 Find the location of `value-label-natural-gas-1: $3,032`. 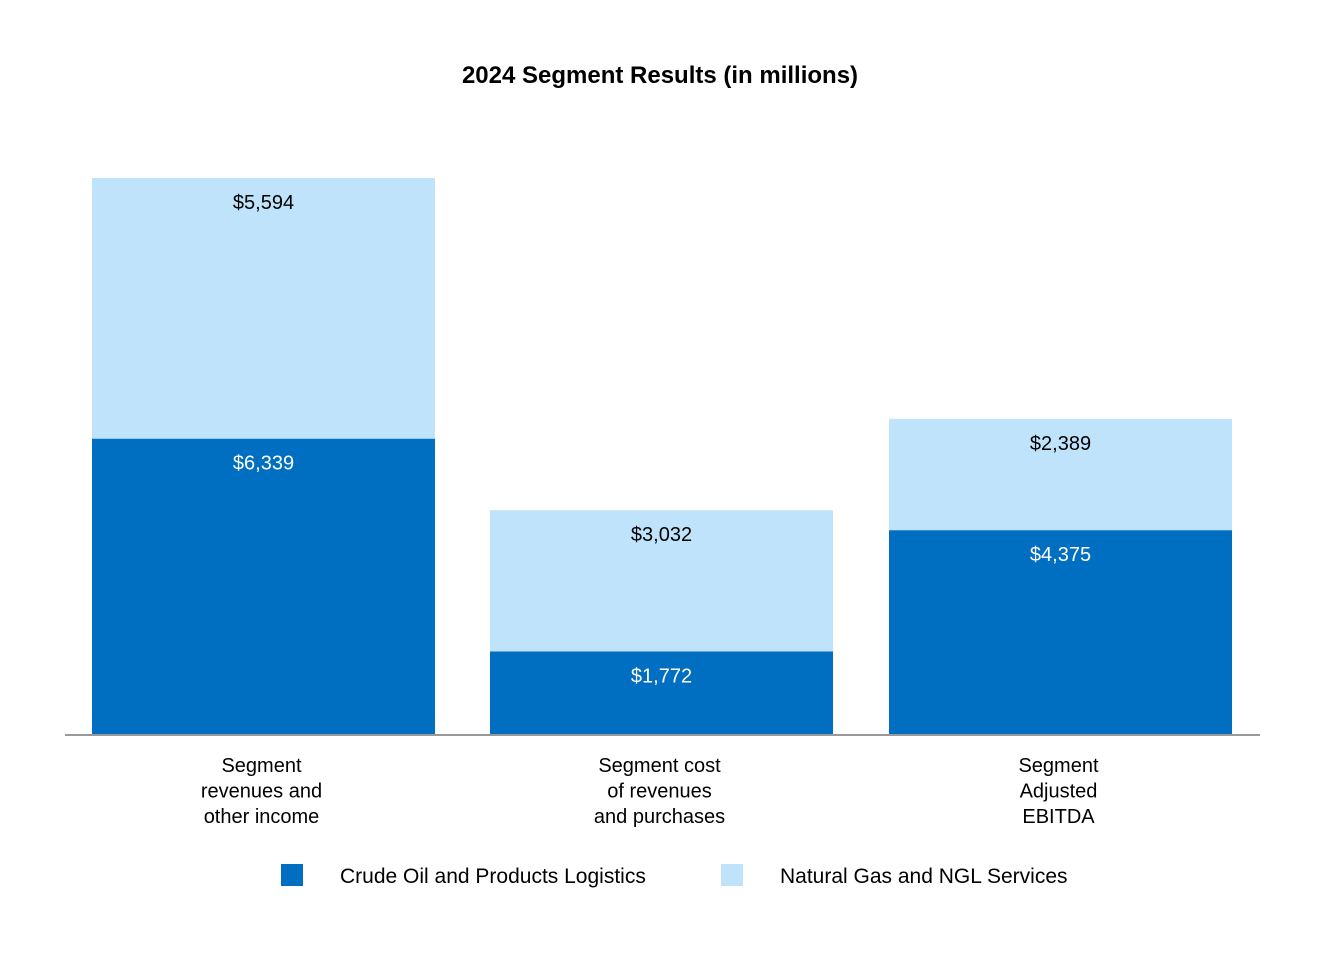

value-label-natural-gas-1: $3,032 is located at coordinates (661, 535).